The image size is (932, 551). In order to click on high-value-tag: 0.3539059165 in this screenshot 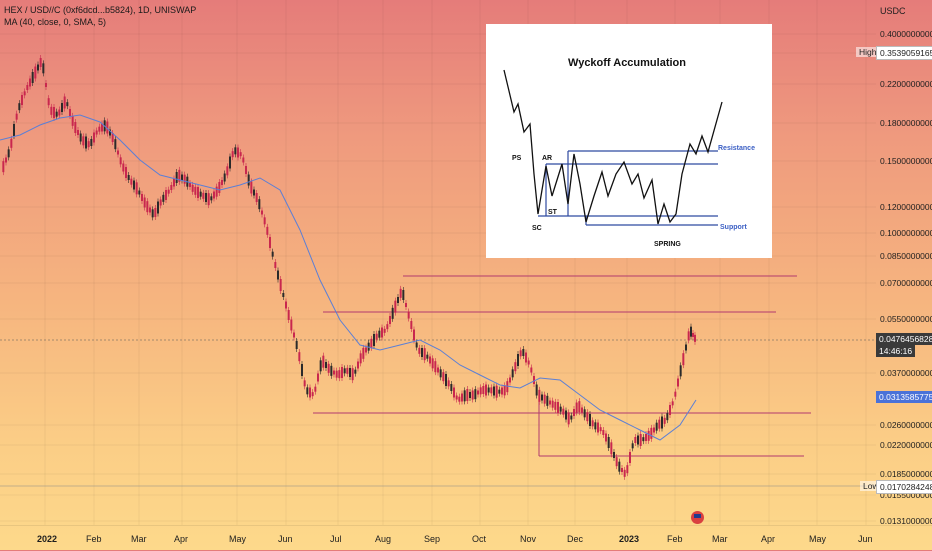, I will do `click(904, 53)`.